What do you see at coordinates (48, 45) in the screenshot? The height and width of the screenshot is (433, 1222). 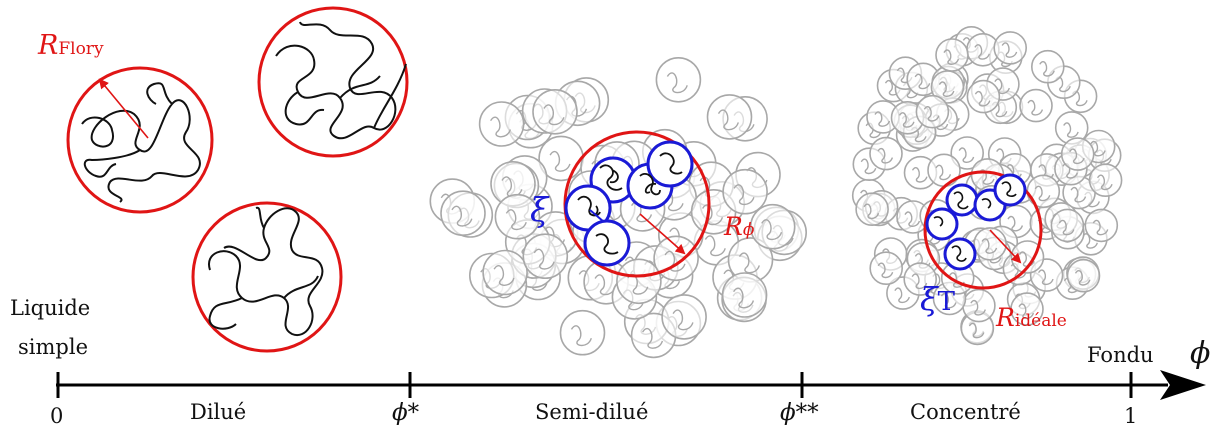 I see `r-flory-base: R` at bounding box center [48, 45].